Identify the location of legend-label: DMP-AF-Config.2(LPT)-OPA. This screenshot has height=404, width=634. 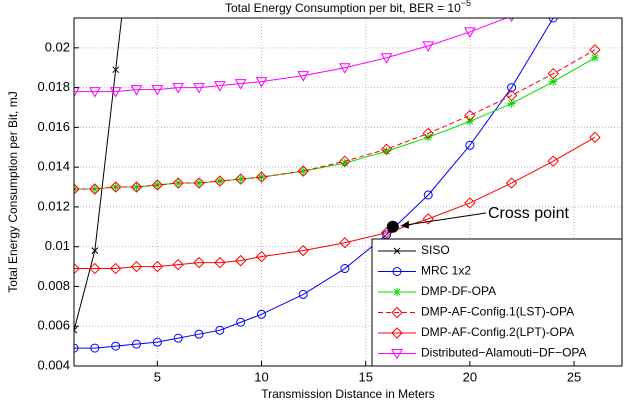
(497, 332).